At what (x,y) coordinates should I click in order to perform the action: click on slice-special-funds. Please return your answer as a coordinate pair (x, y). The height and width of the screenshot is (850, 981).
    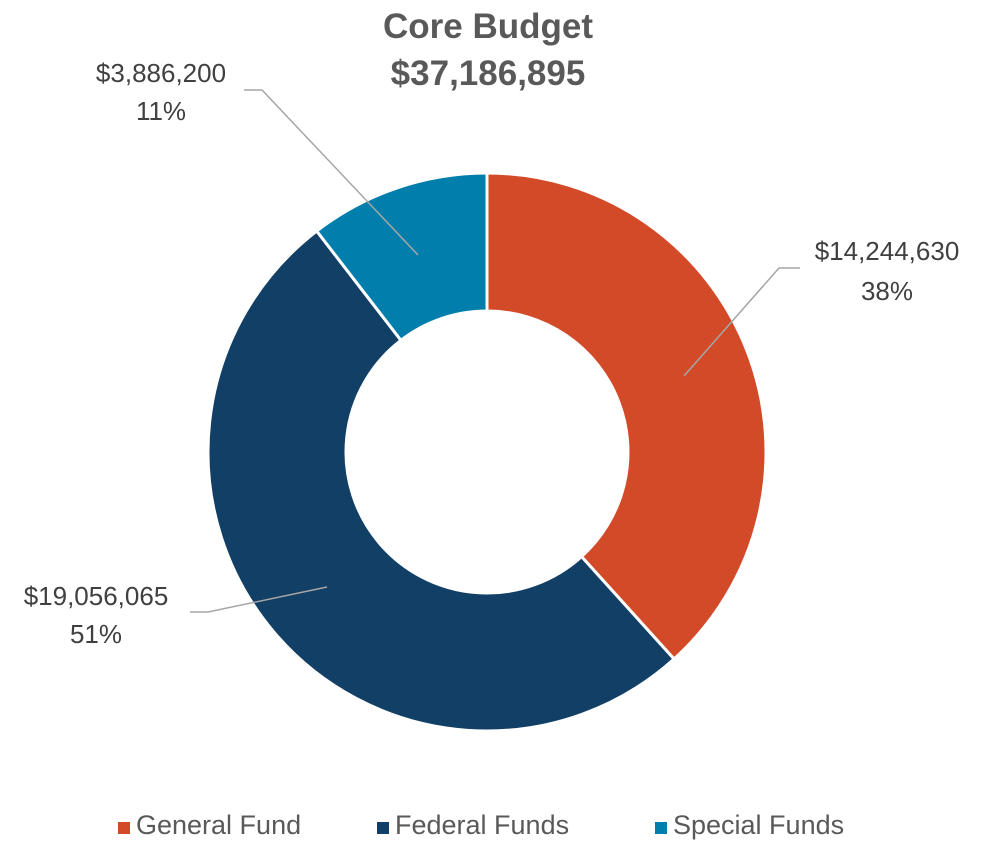
    Looking at the image, I should click on (401, 257).